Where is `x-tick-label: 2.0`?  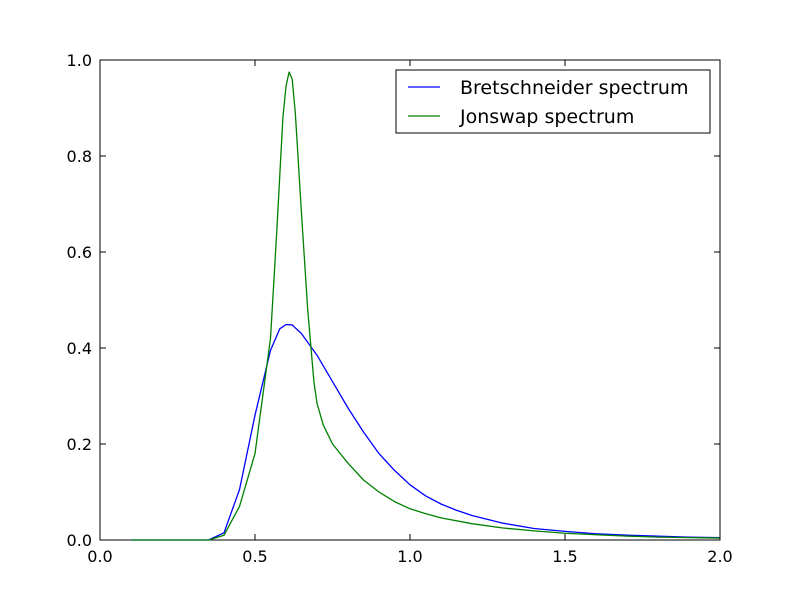
x-tick-label: 2.0 is located at coordinates (719, 556).